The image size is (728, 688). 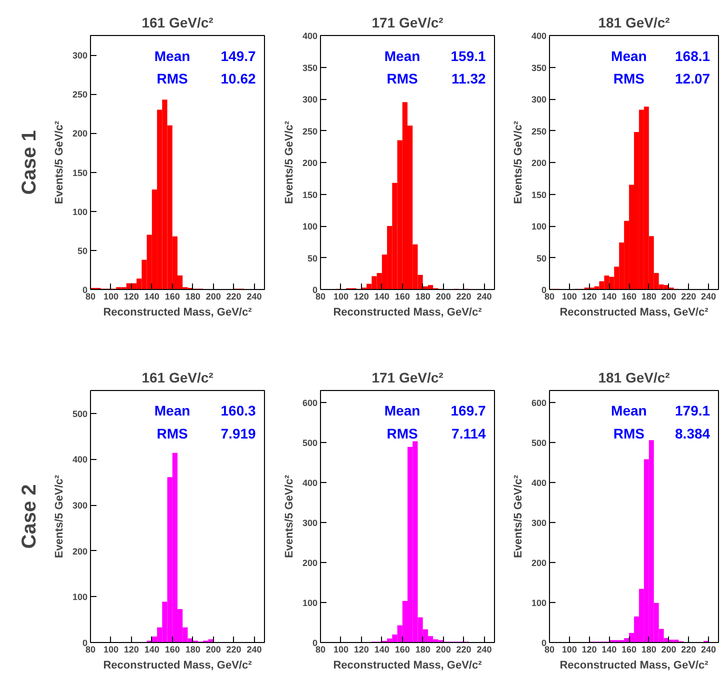 I want to click on chart-title: 171 GeV/c², so click(x=408, y=22).